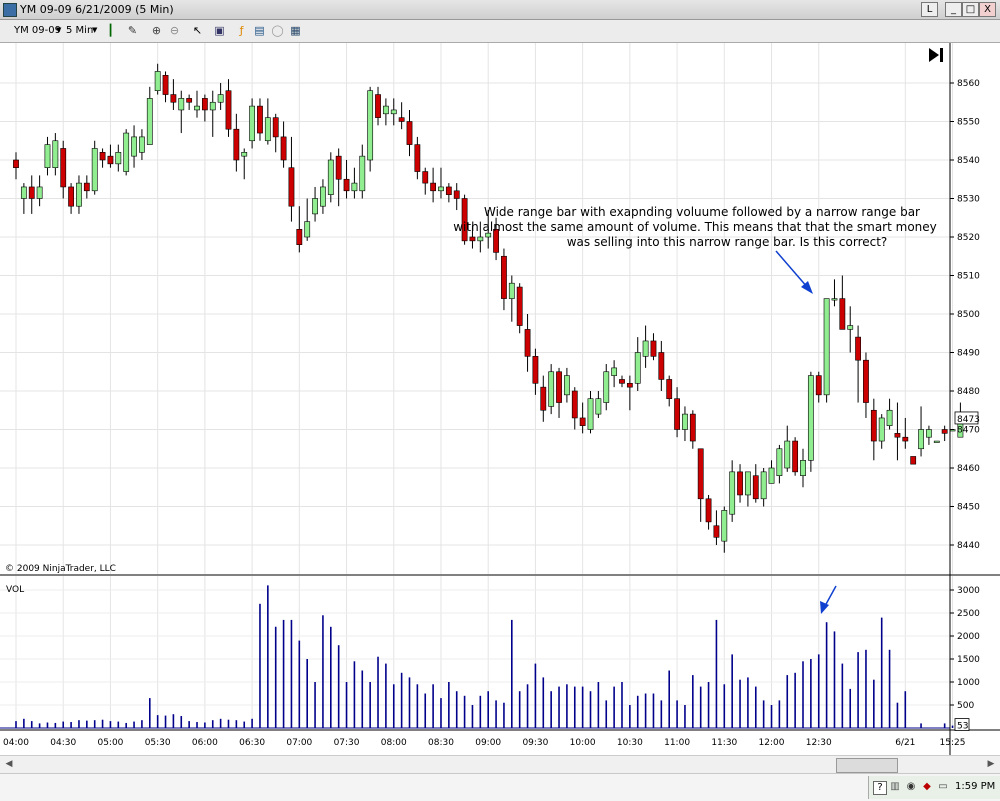 Image resolution: width=1000 pixels, height=801 pixels. What do you see at coordinates (241, 30) in the screenshot?
I see `indicators-icon: ƒ` at bounding box center [241, 30].